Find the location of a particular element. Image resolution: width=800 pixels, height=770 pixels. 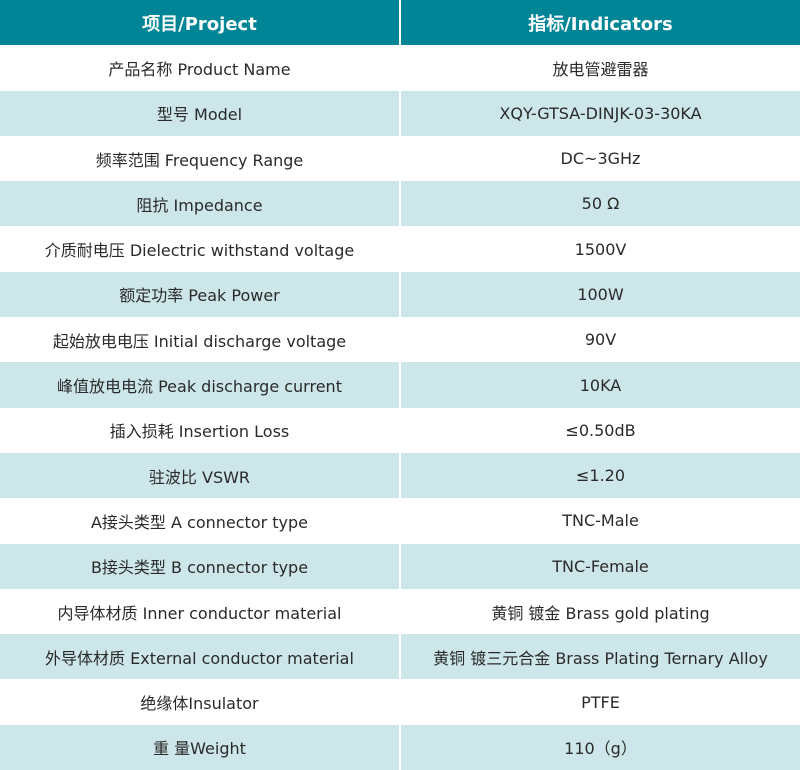

indicator-cell: 90V is located at coordinates (600, 340).